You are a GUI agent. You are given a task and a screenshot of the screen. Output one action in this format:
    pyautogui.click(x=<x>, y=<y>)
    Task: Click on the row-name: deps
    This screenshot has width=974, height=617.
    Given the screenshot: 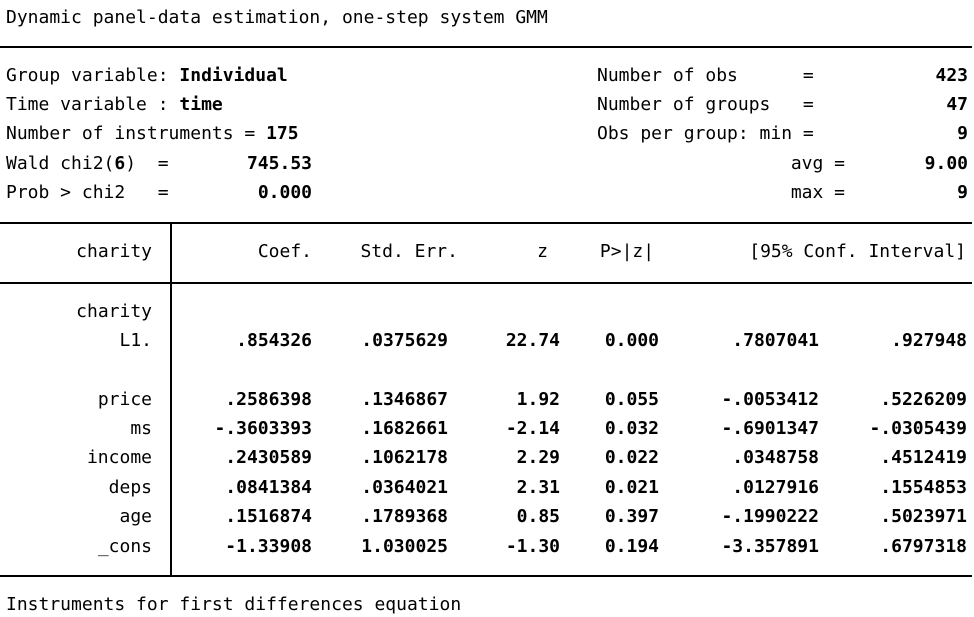 What is the action you would take?
    pyautogui.click(x=130, y=487)
    